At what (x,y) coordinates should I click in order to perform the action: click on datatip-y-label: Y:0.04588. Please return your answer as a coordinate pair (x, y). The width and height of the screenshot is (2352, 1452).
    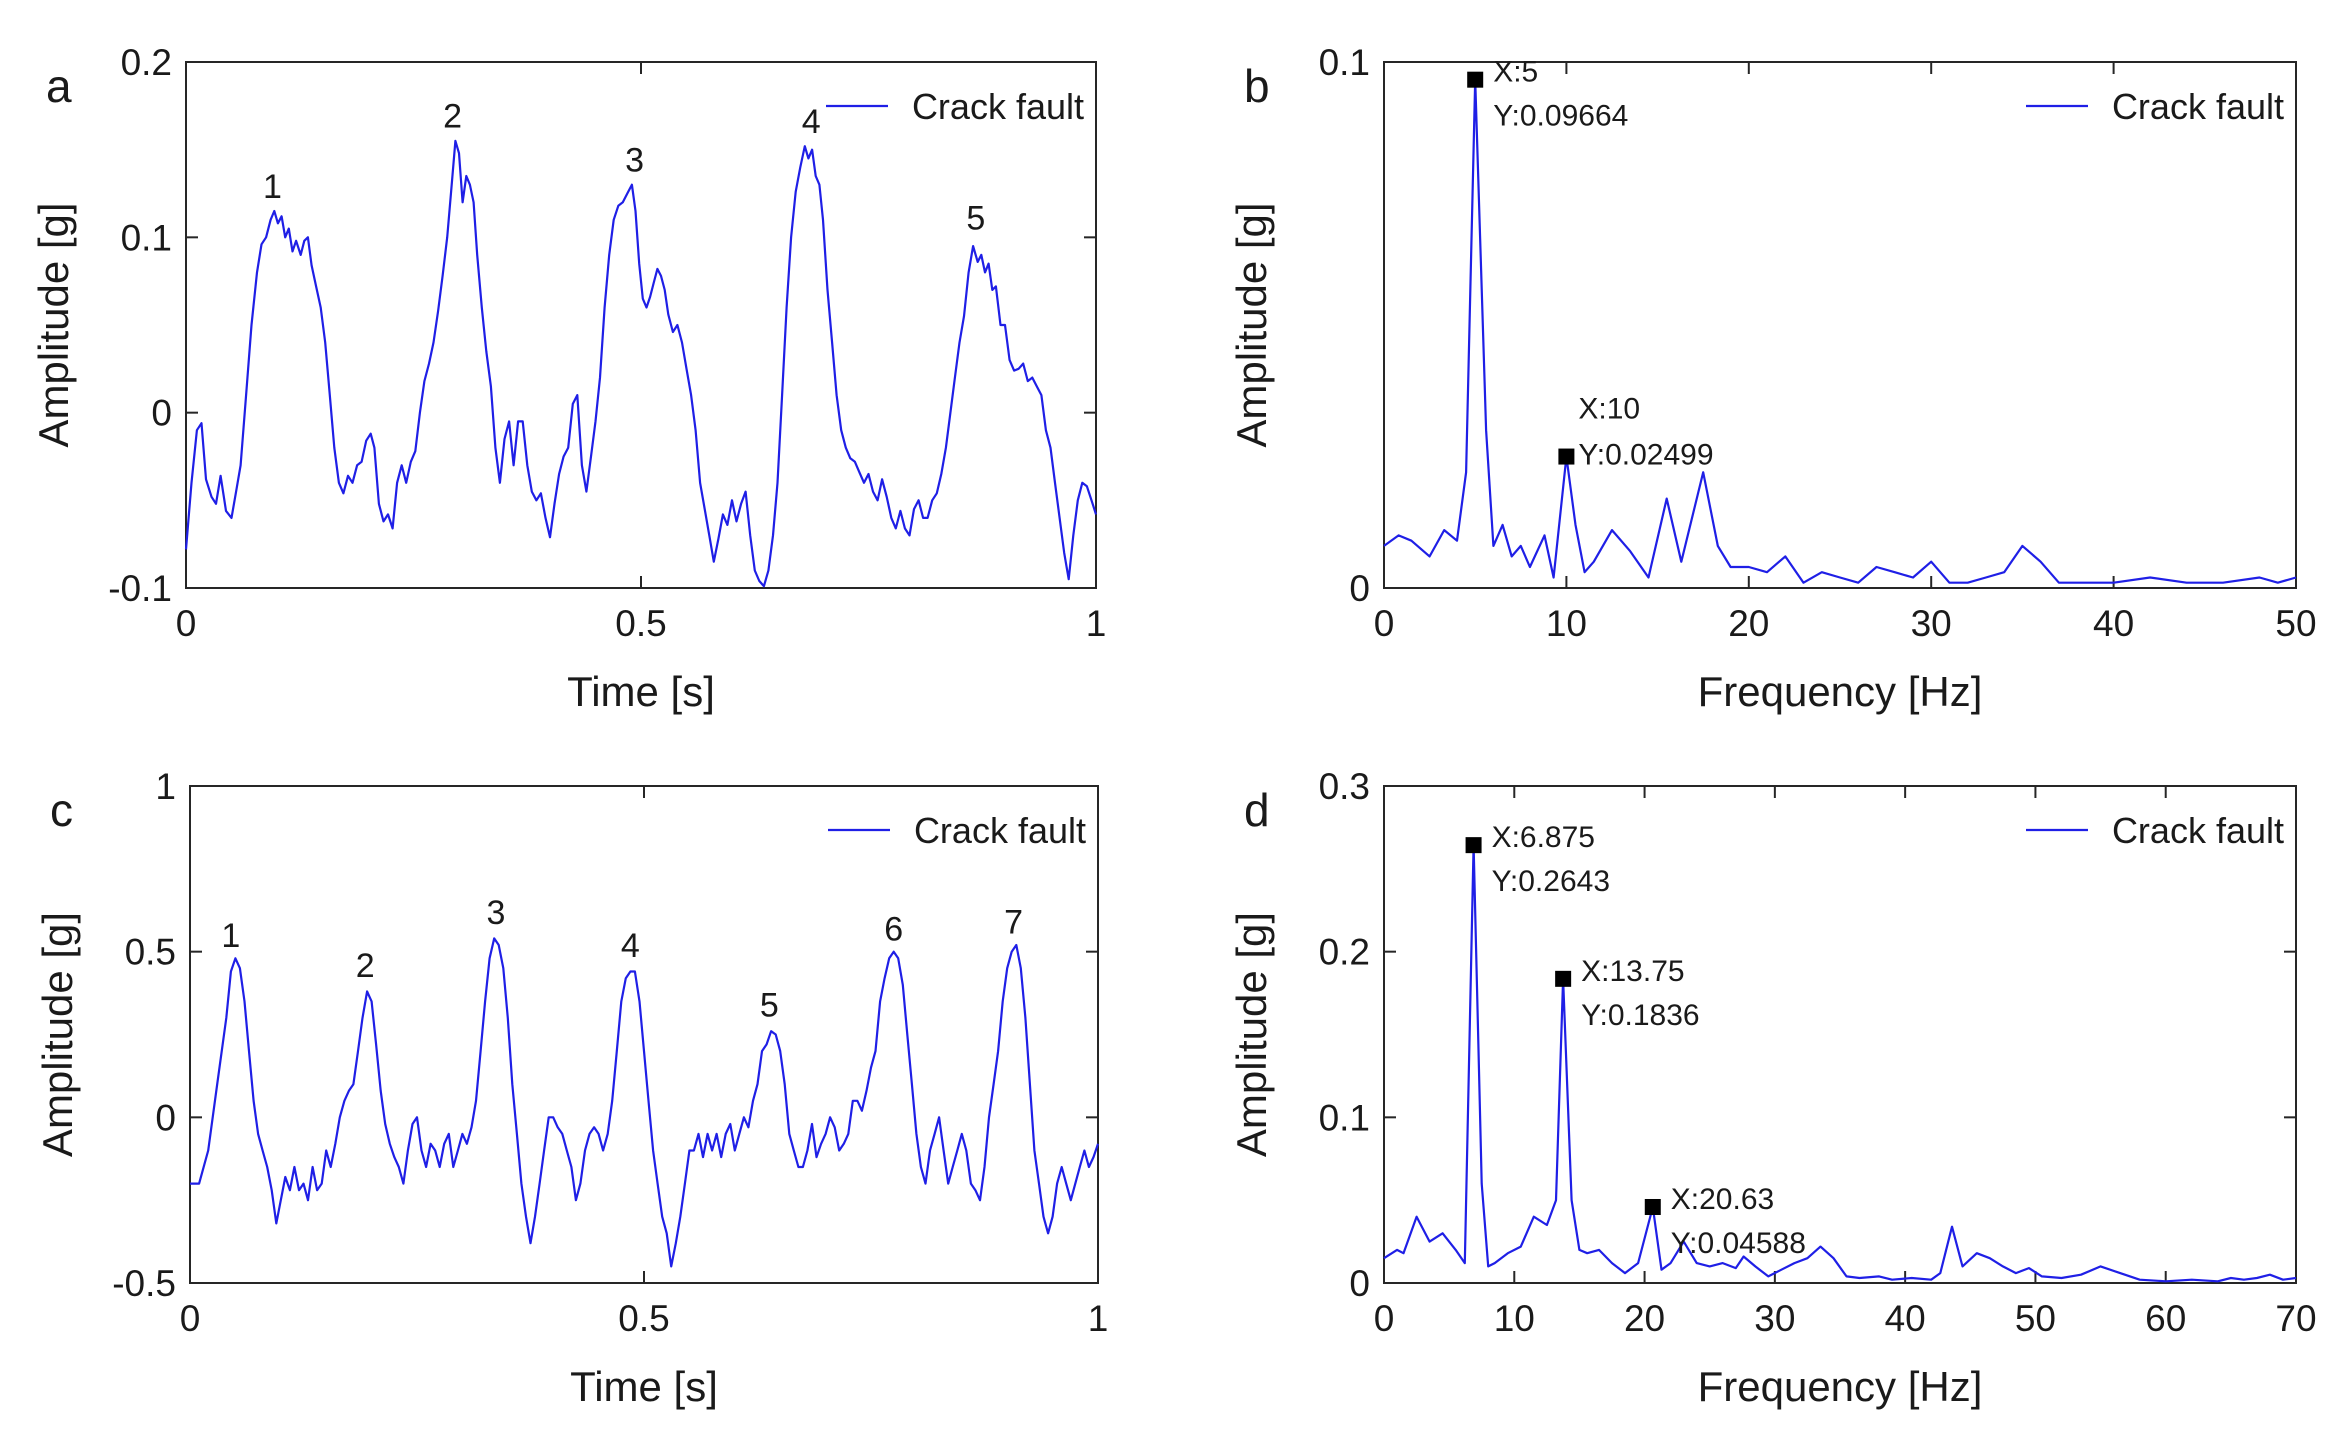
    Looking at the image, I should click on (1738, 1243).